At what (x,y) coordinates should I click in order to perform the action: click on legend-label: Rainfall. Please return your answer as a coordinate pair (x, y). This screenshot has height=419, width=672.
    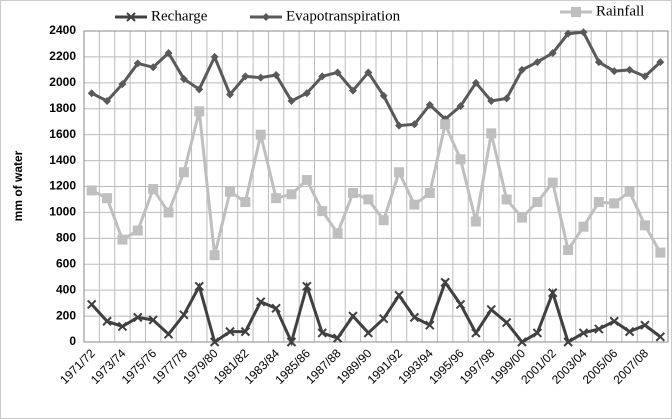
    Looking at the image, I should click on (620, 11).